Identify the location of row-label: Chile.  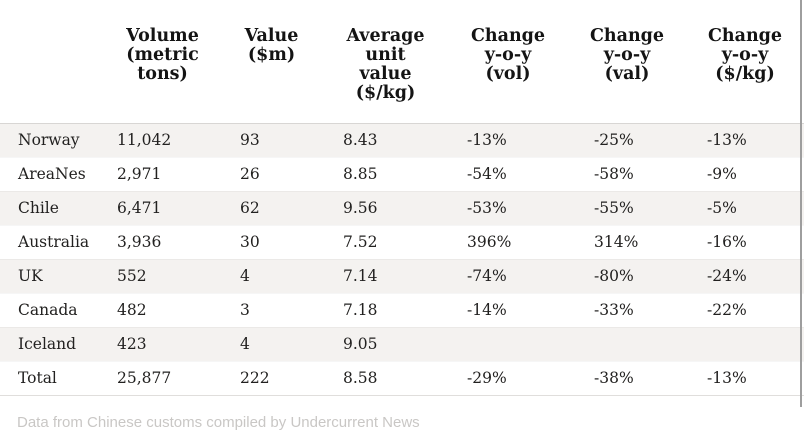
(38, 208).